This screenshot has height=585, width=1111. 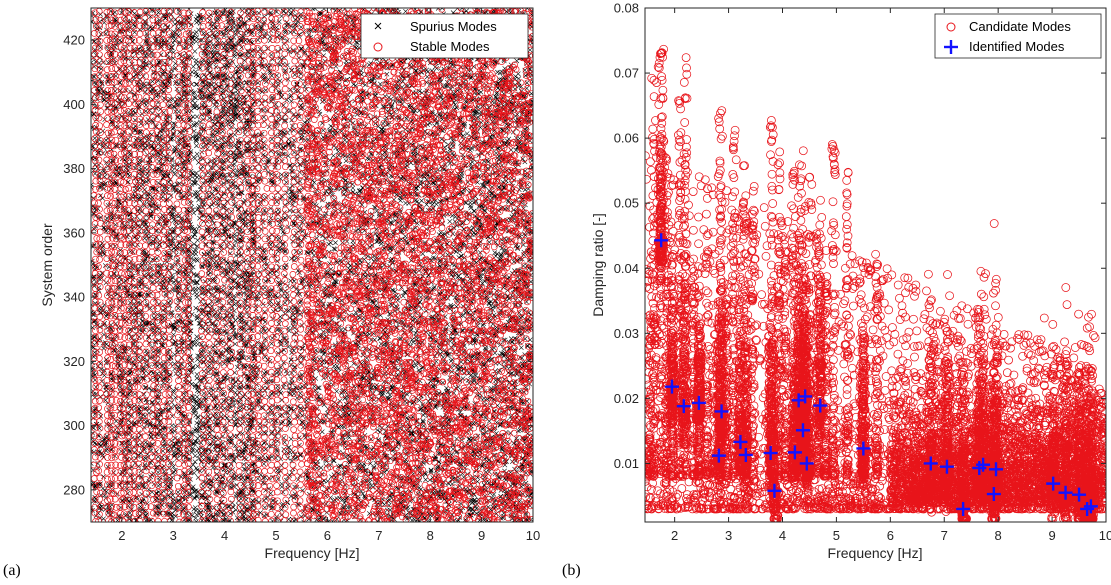 I want to click on y-axis-label-b: Damping ratio [-], so click(x=598, y=264).